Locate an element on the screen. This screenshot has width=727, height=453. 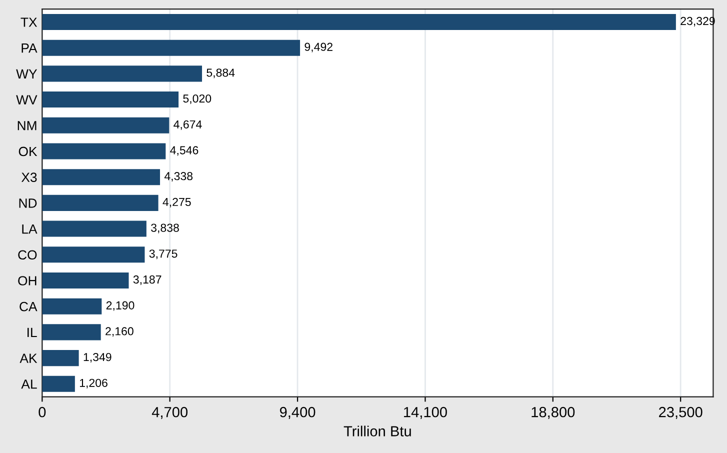
data-label: 4,546 is located at coordinates (184, 151).